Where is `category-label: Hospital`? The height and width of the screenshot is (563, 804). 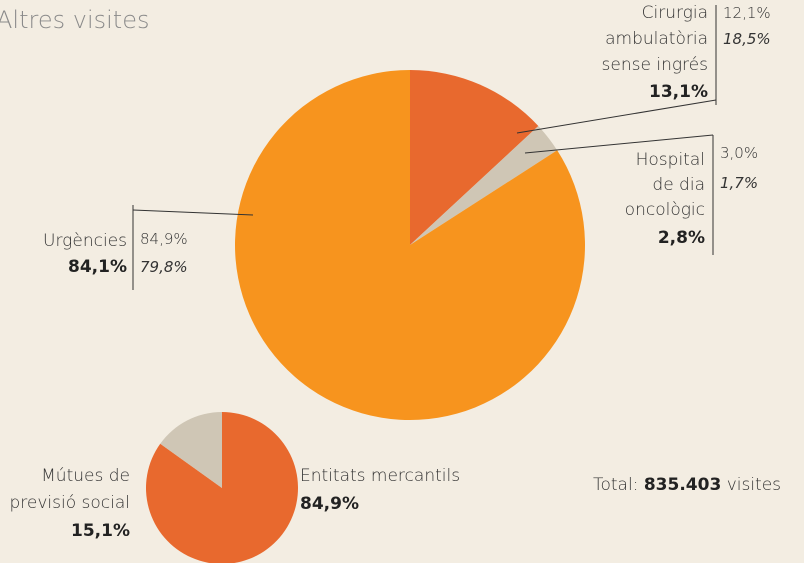
category-label: Hospital is located at coordinates (670, 160).